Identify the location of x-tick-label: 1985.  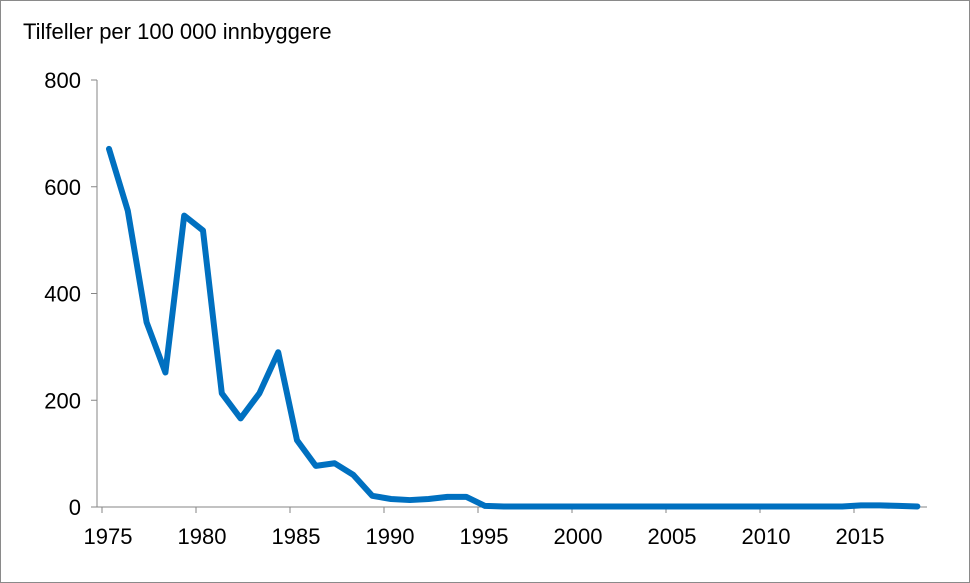
(296, 536).